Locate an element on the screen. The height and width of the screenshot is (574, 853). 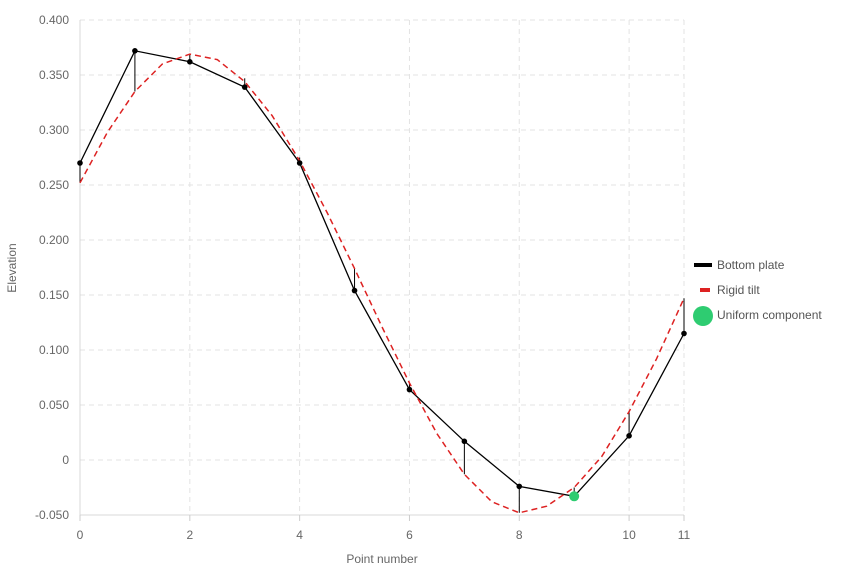
y-tick-label: 0.300 is located at coordinates (54, 130).